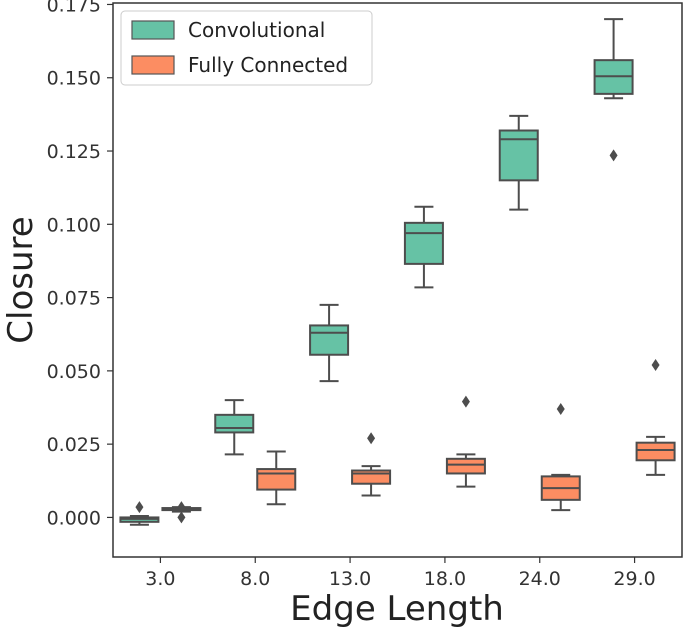 This screenshot has width=685, height=629. What do you see at coordinates (74, 518) in the screenshot?
I see `y-tick-label: 0.000` at bounding box center [74, 518].